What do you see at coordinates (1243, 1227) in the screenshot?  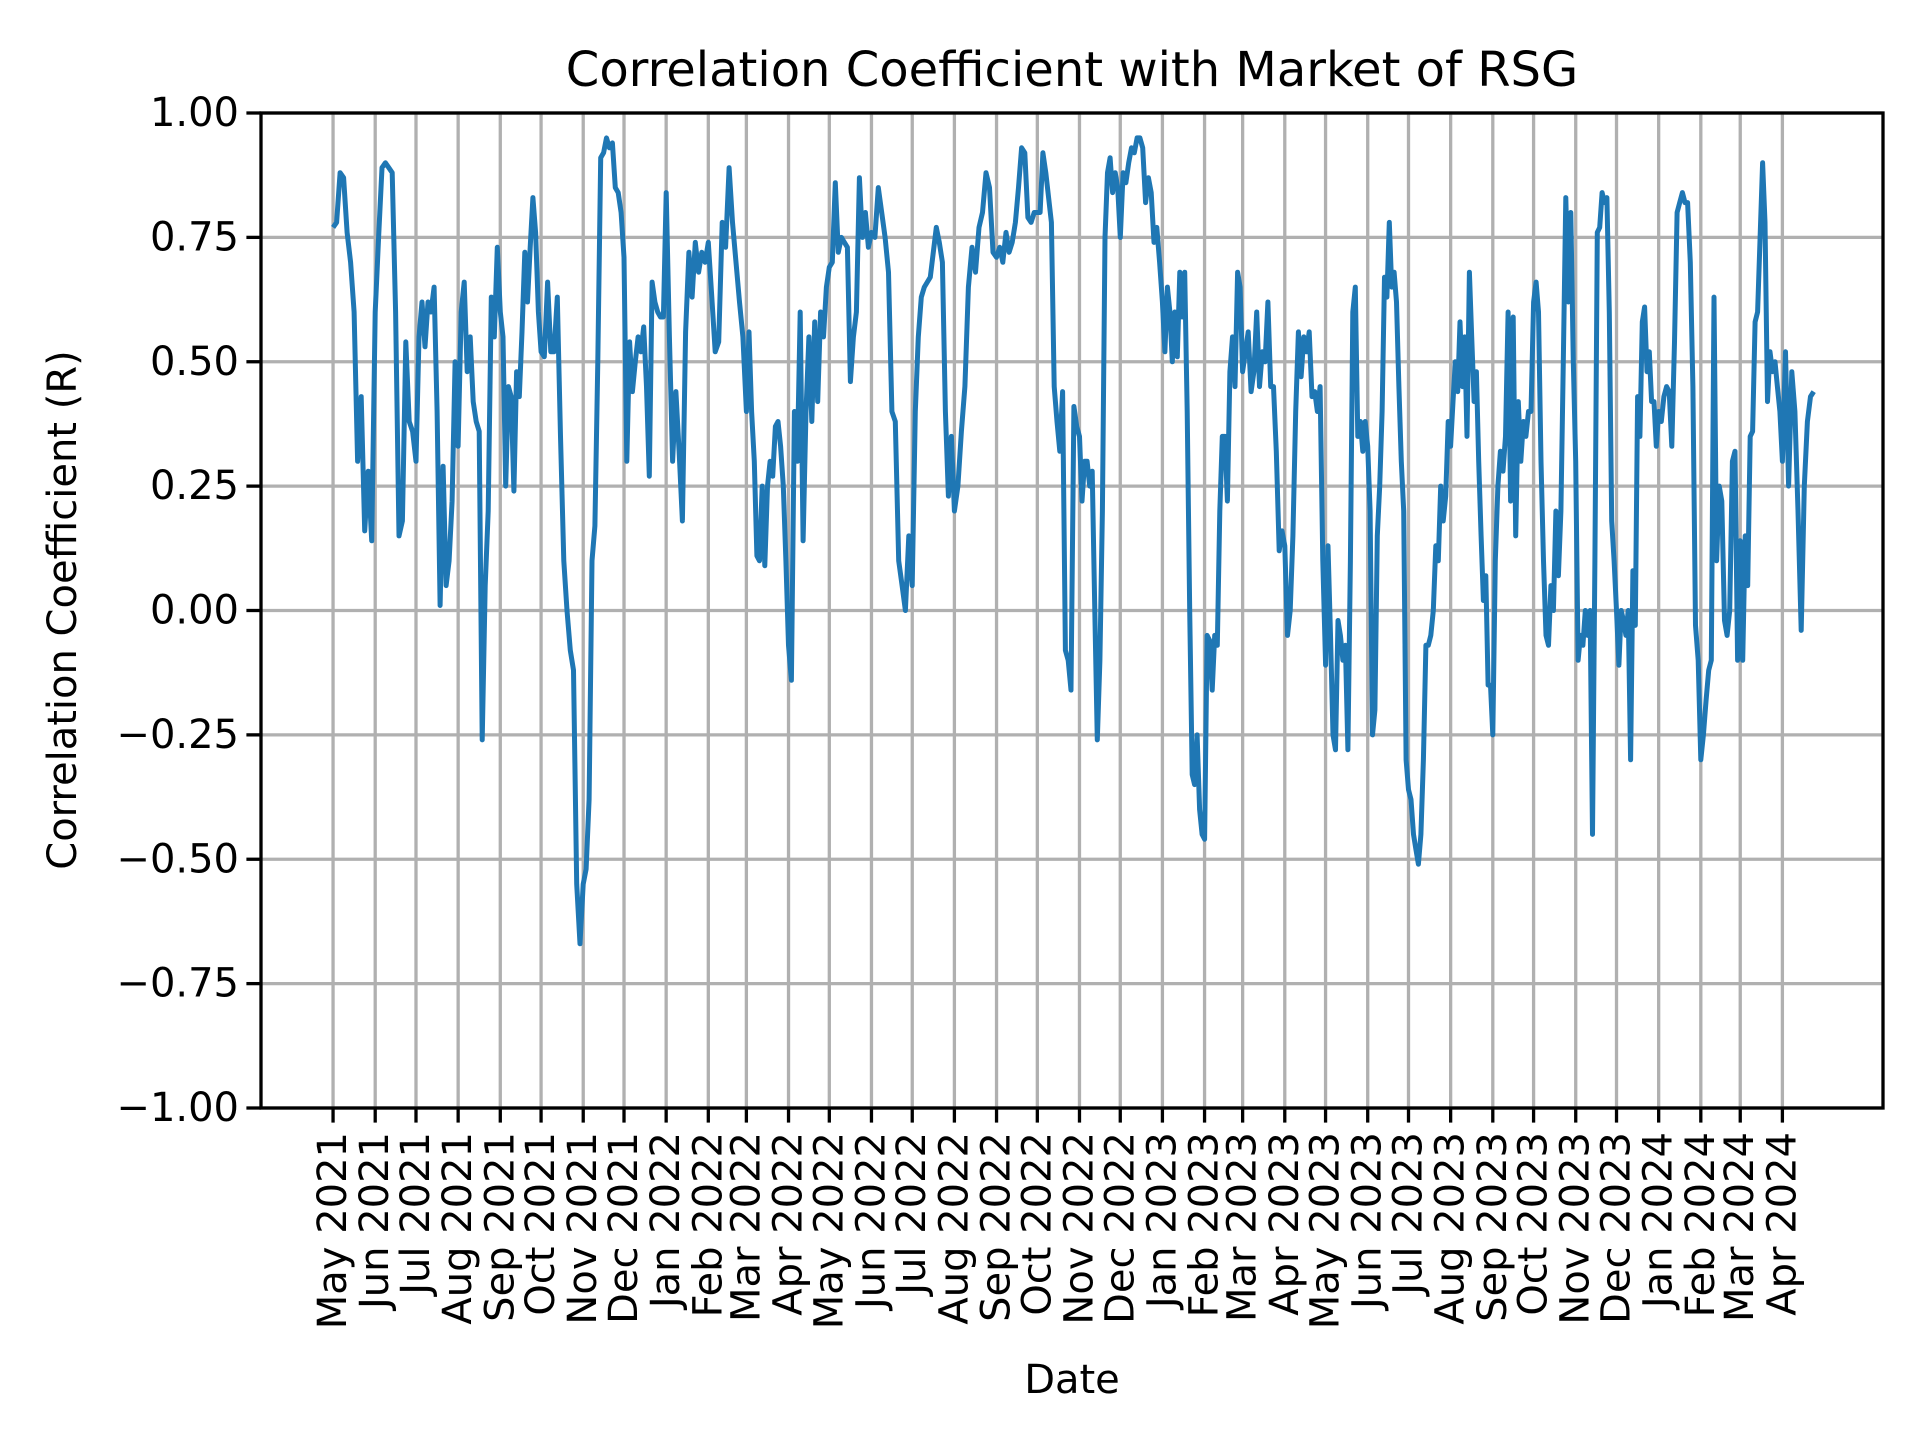 I see `x-tick-label: Mar 2023` at bounding box center [1243, 1227].